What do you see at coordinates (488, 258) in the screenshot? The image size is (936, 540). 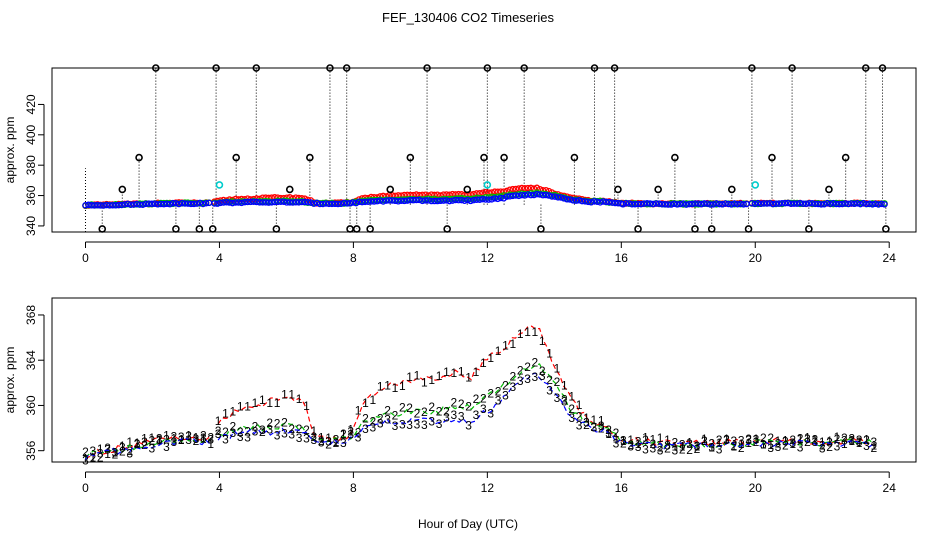 I see `top-x-tick-label: 12` at bounding box center [488, 258].